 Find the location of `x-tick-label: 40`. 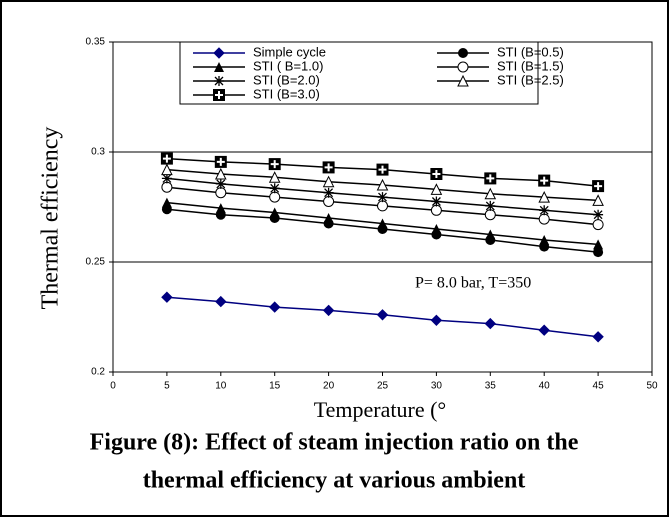

x-tick-label: 40 is located at coordinates (545, 386).